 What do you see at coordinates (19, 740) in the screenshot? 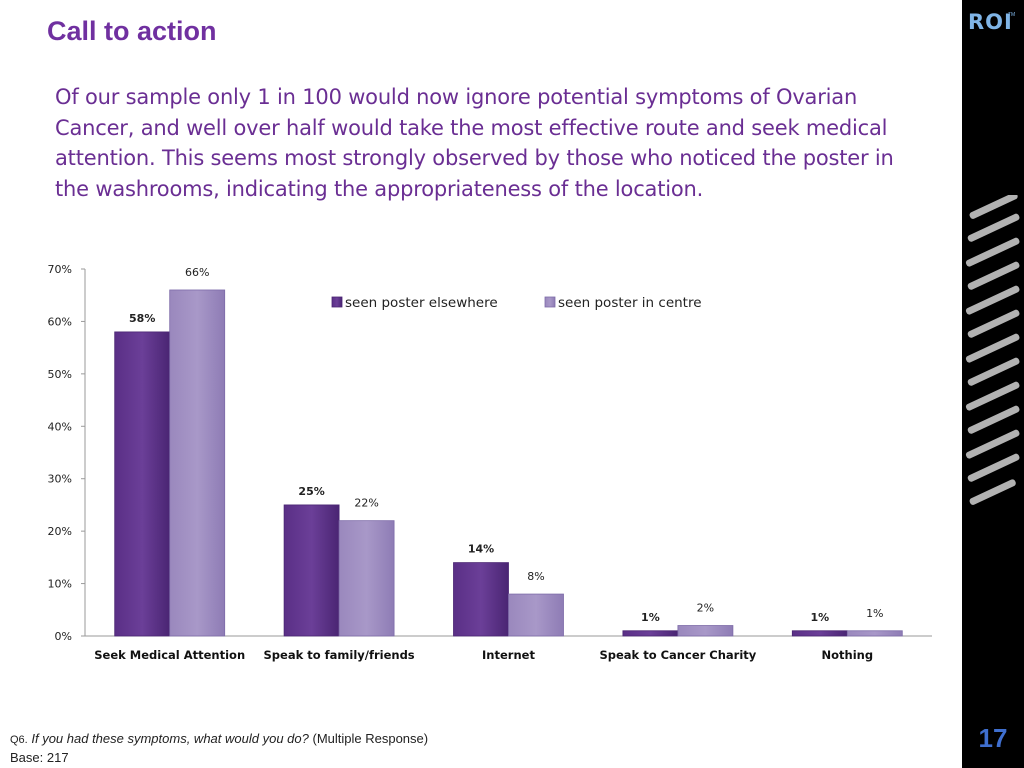
I see `question-number: Q6.` at bounding box center [19, 740].